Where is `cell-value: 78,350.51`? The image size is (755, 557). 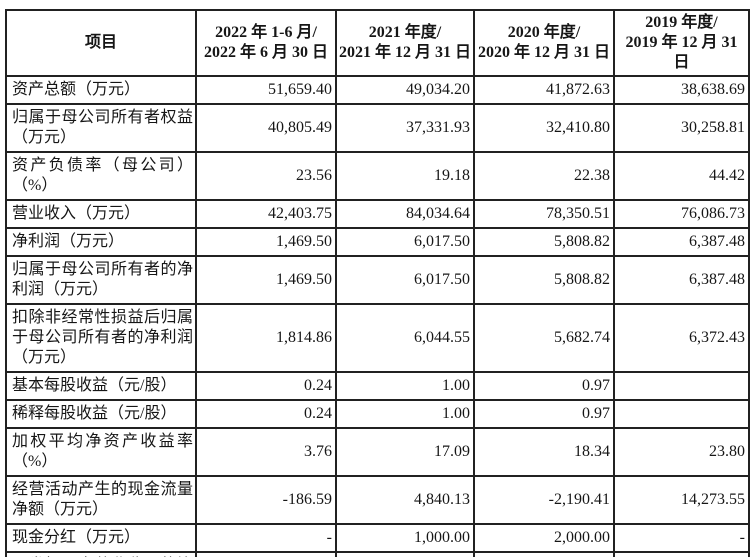
cell-value: 78,350.51 is located at coordinates (544, 214).